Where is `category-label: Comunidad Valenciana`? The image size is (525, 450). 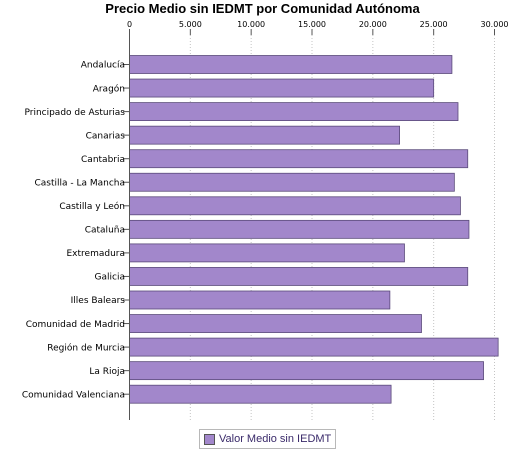
category-label: Comunidad Valenciana is located at coordinates (73, 395).